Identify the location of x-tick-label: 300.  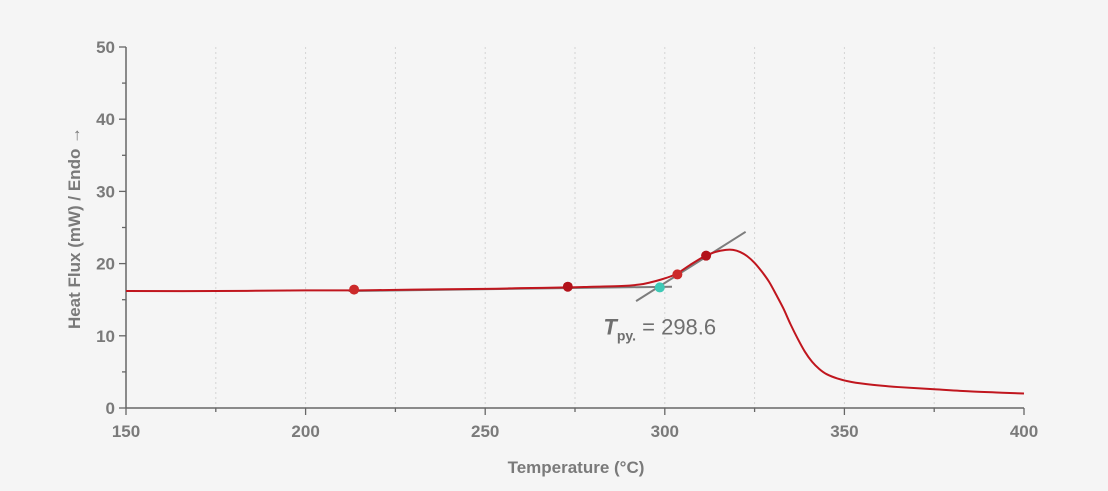
(665, 431).